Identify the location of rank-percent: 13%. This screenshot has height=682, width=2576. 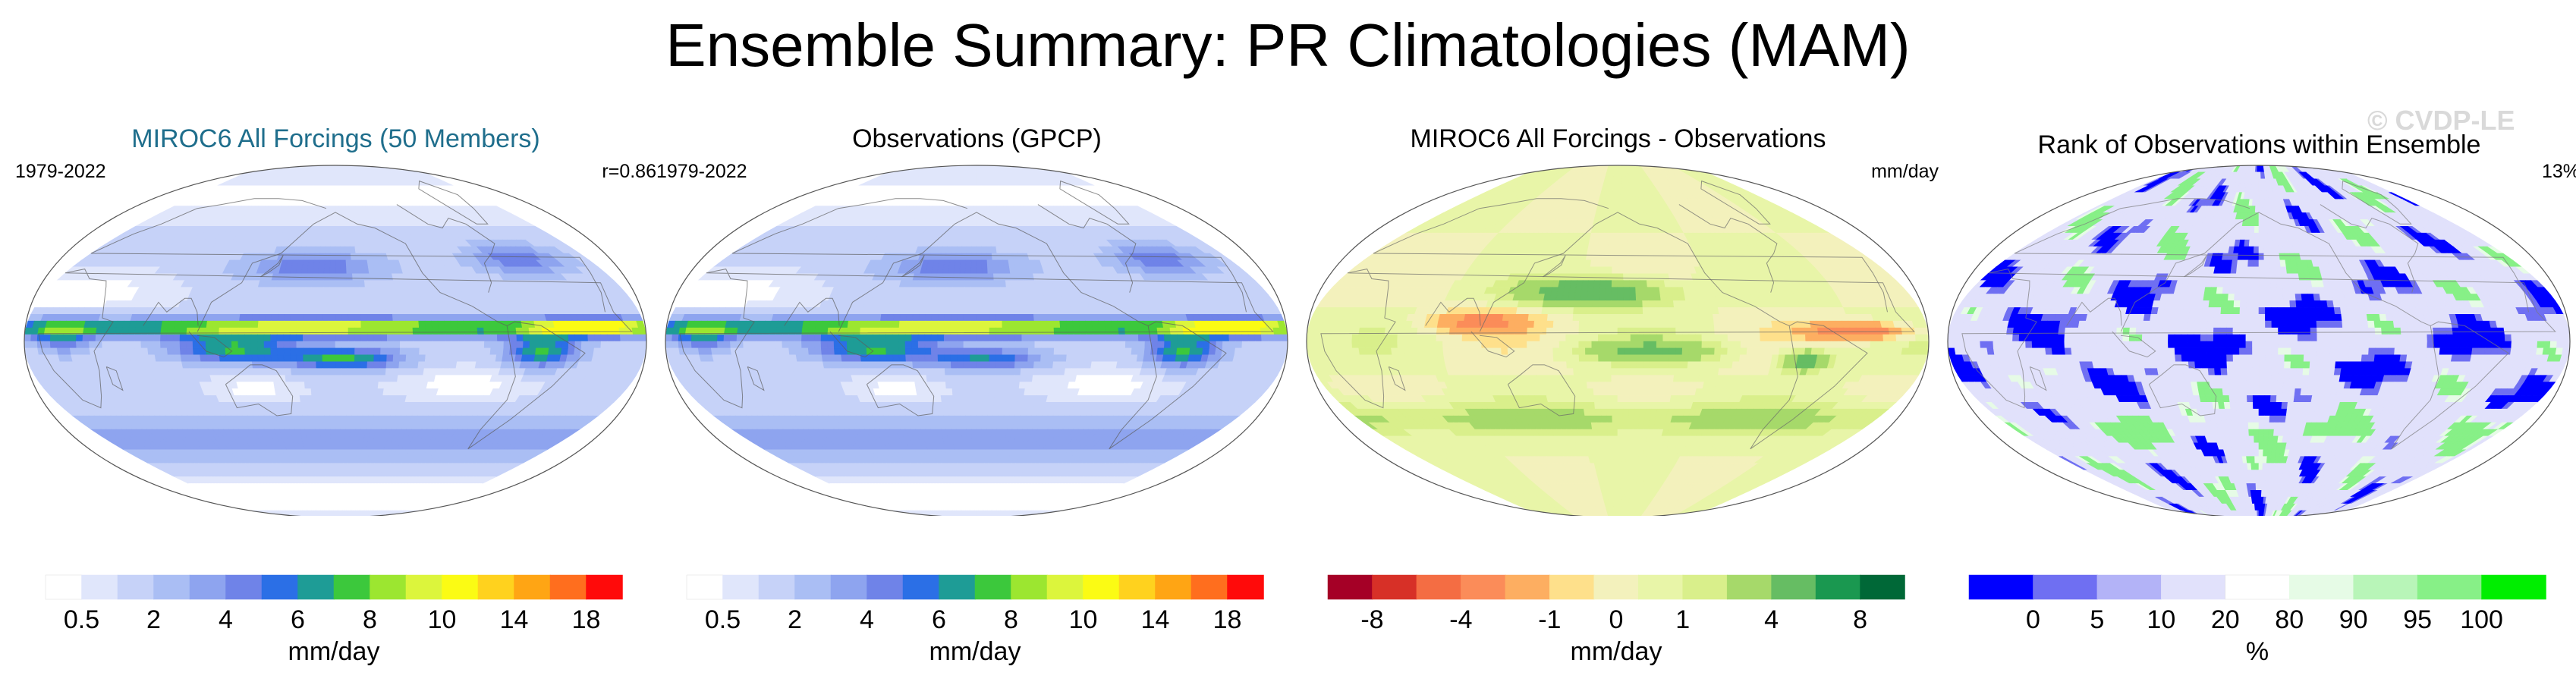
(2559, 172).